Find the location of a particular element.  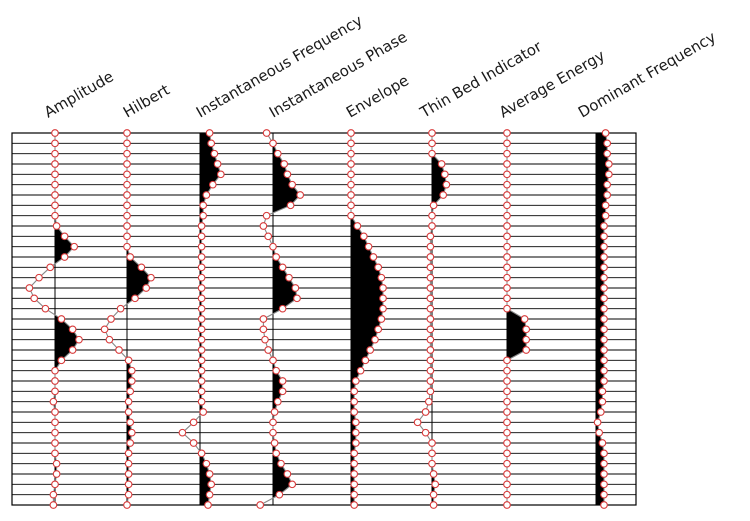

label-amplitude: Amplitude is located at coordinates (79, 94).